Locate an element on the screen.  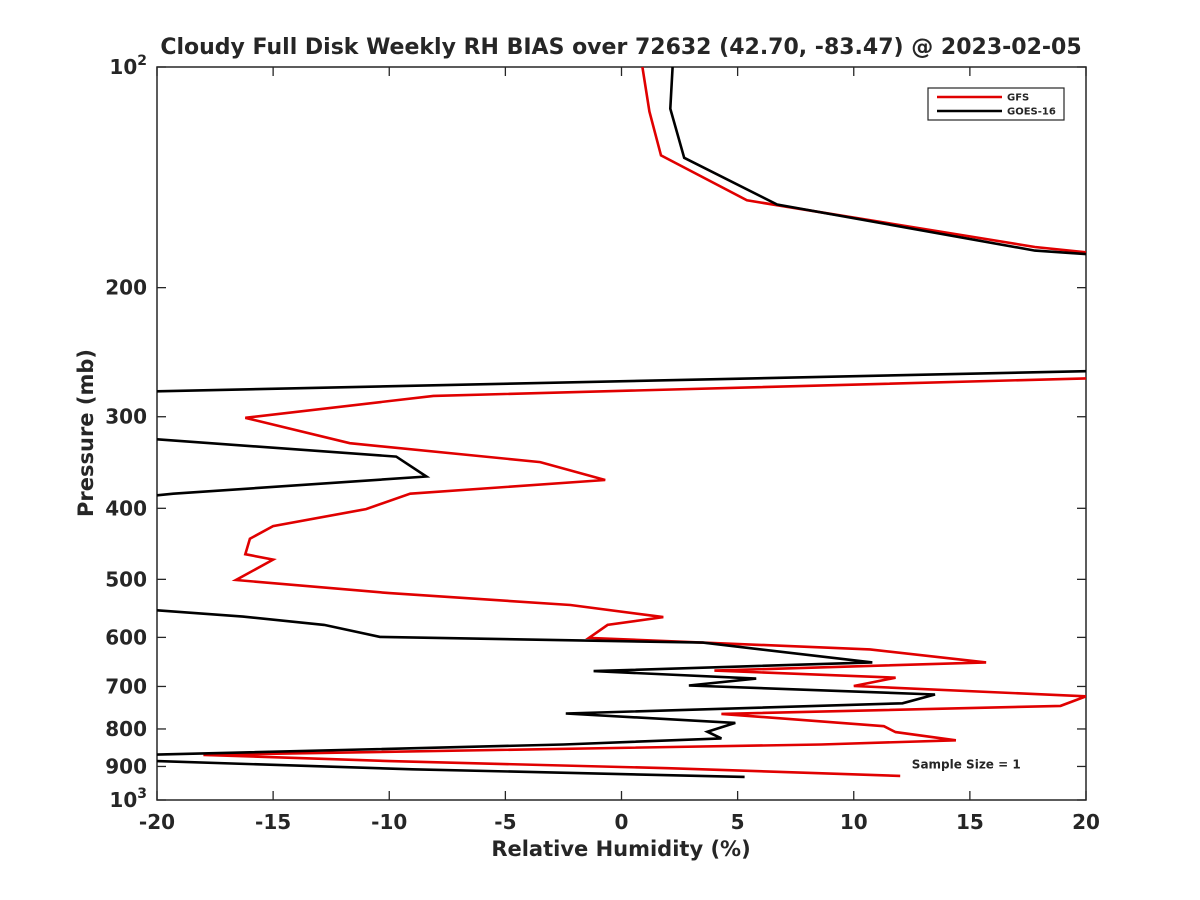
legend-label-goes16: GOES-16 is located at coordinates (1031, 112).